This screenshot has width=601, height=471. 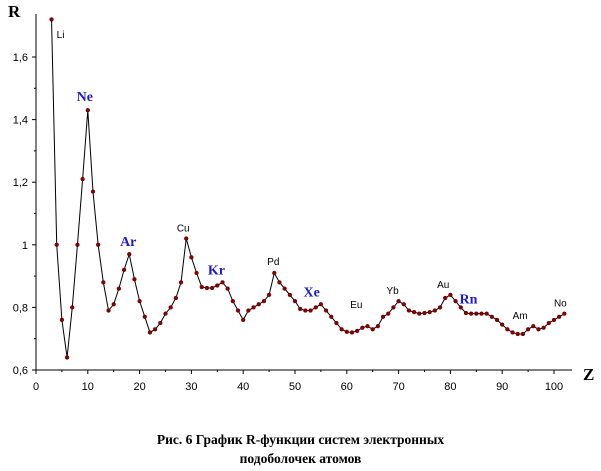 What do you see at coordinates (398, 387) in the screenshot?
I see `x-tick-label: 70` at bounding box center [398, 387].